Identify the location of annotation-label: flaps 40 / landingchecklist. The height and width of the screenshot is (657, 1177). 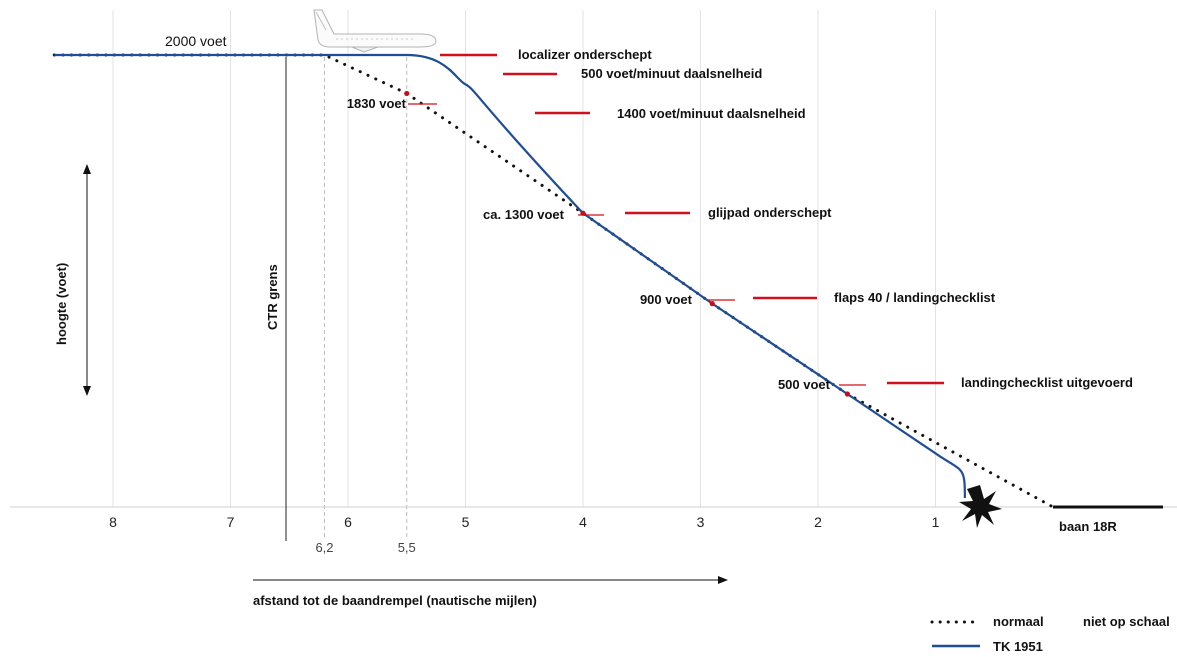
(915, 297).